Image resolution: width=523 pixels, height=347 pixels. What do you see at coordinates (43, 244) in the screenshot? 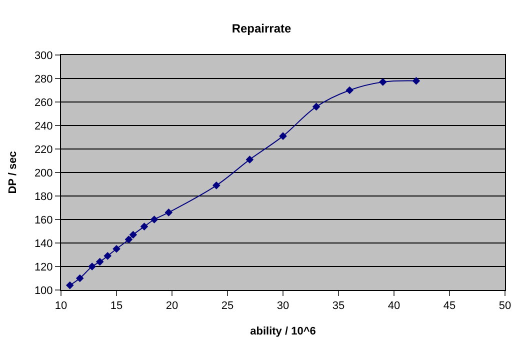
I see `y-tick-label: 140` at bounding box center [43, 244].